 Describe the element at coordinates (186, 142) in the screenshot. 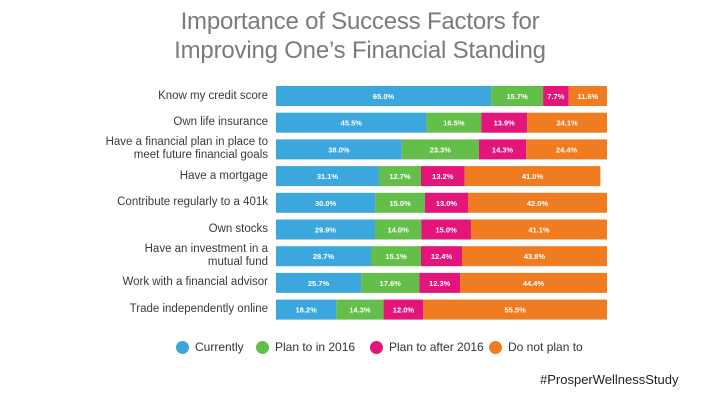

I see `category-label-line: Have a financial plan in place to` at that location.